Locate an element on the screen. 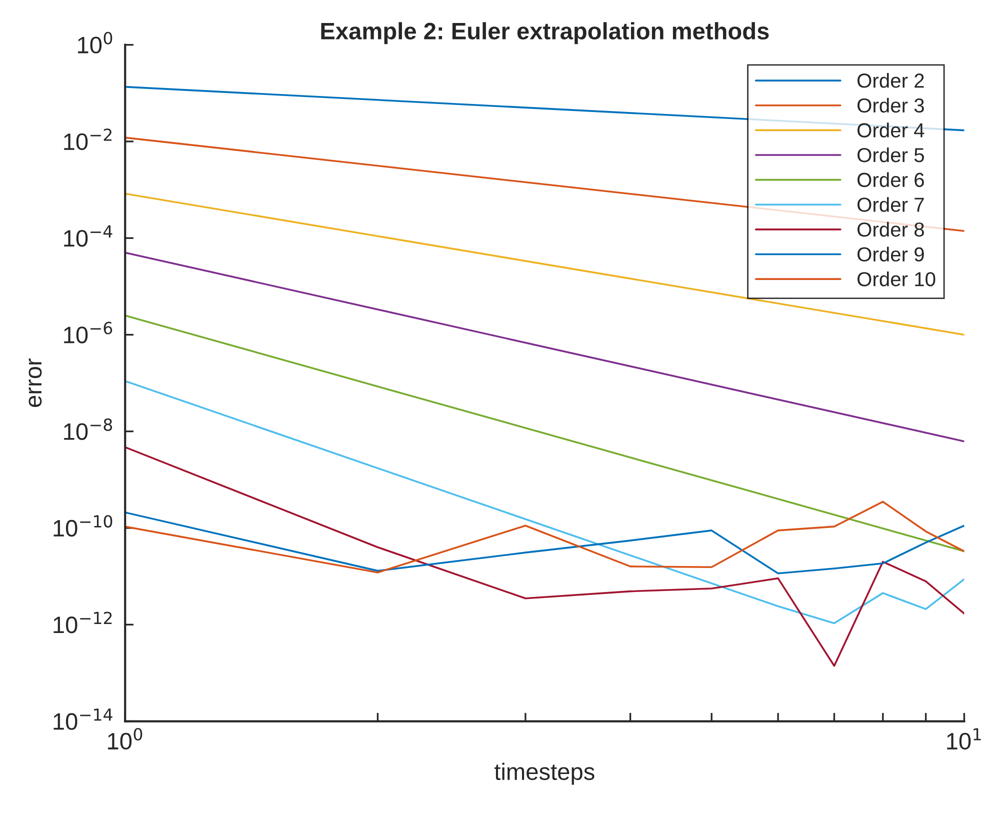 This screenshot has height=815, width=993. y-axis-title: error is located at coordinates (35, 382).